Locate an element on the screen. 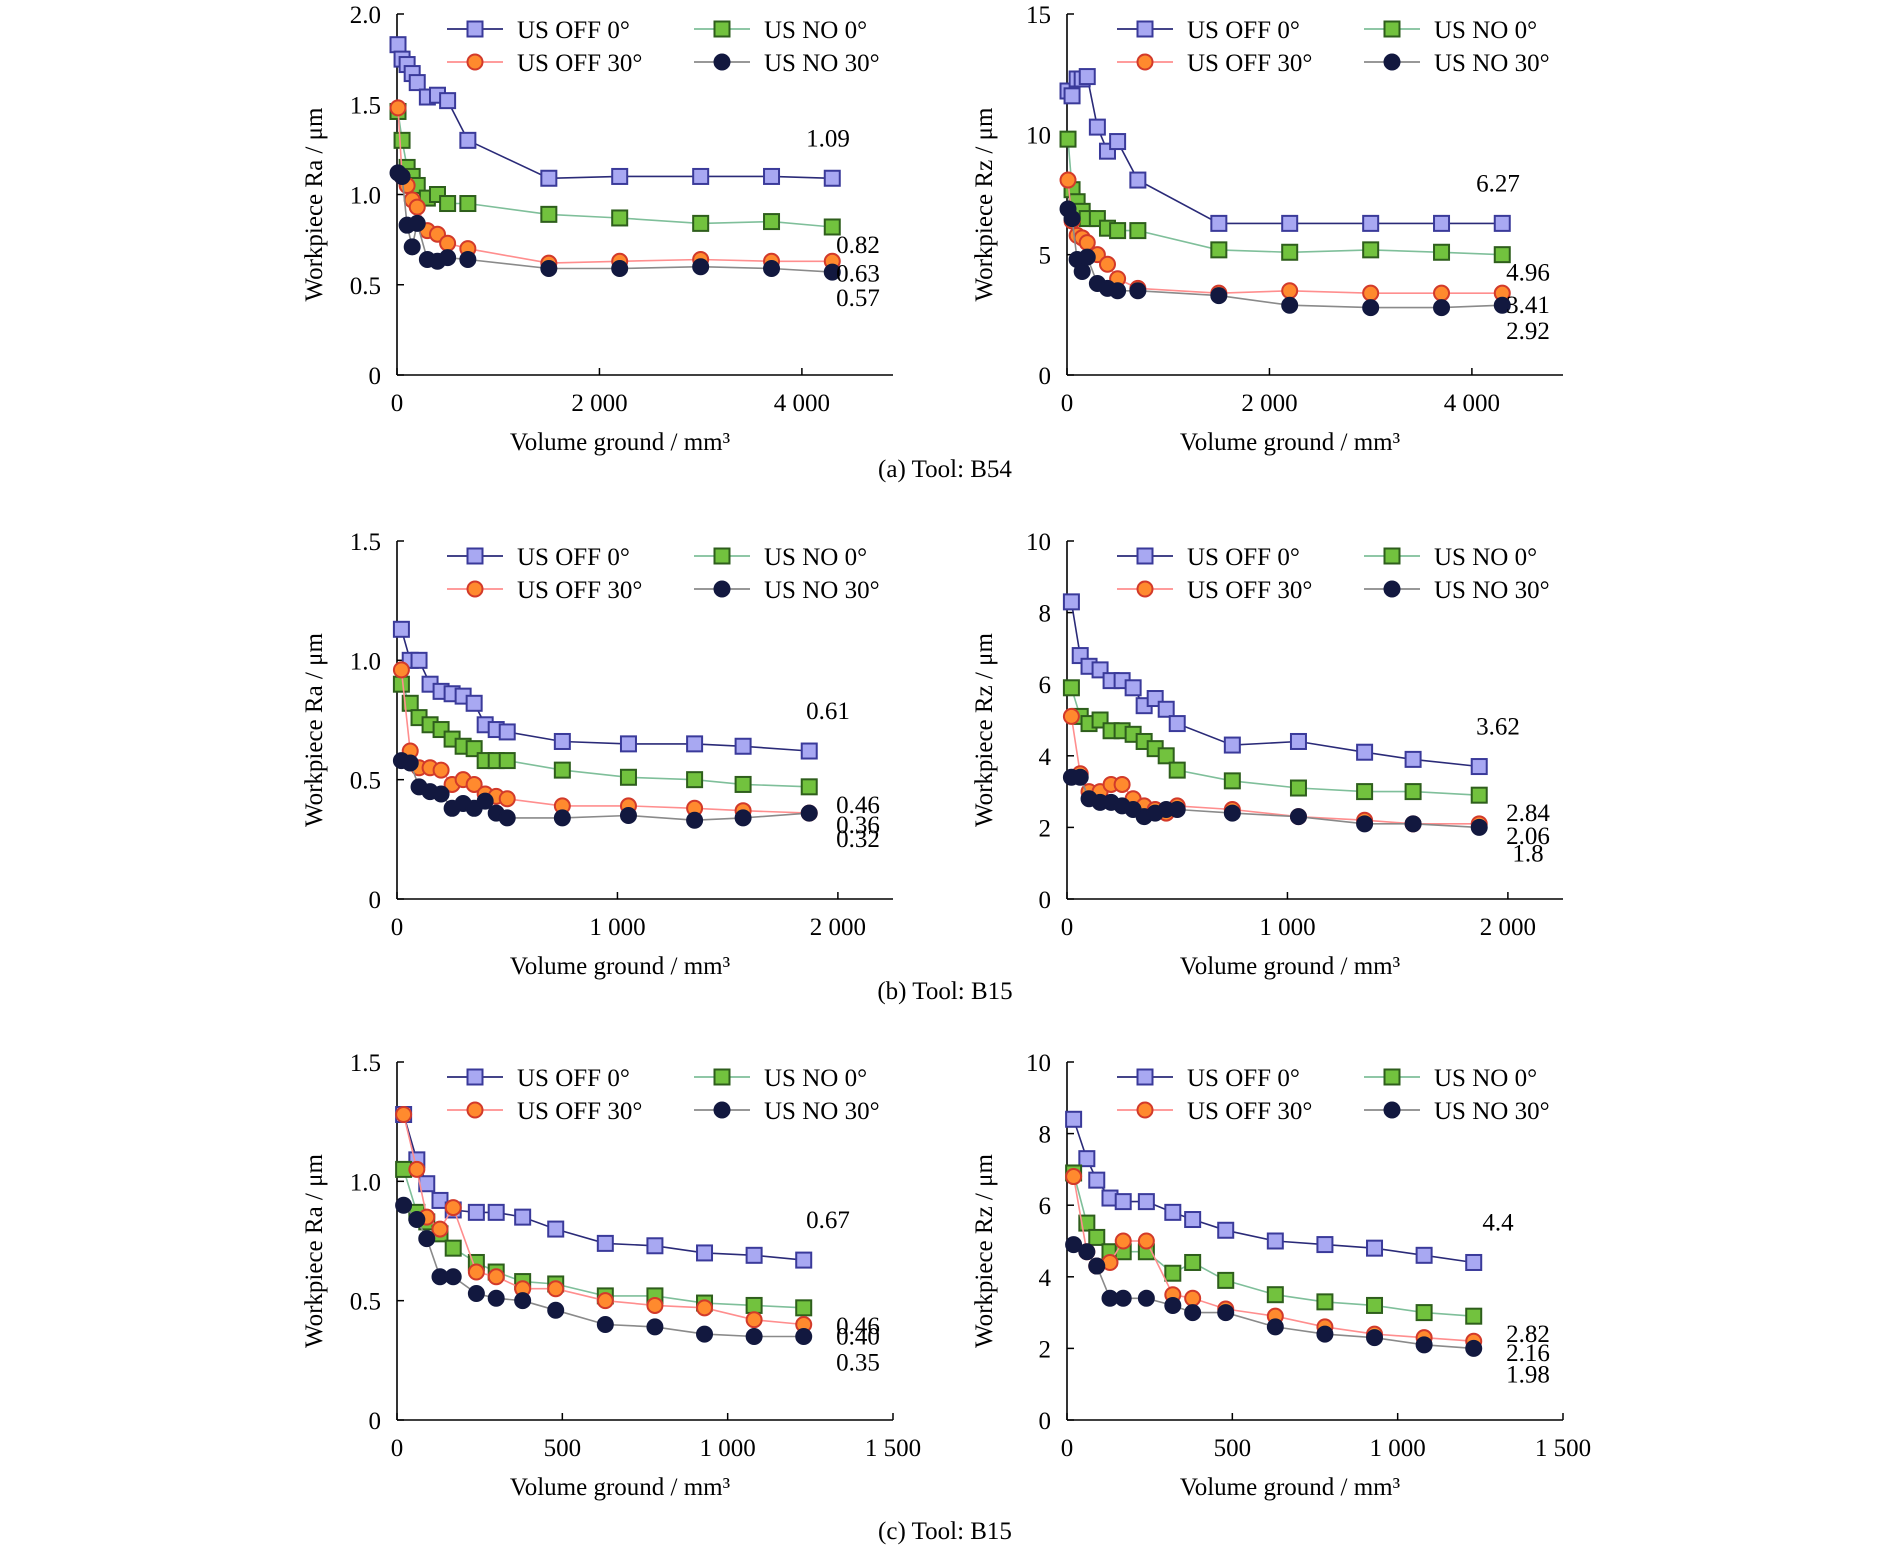 The height and width of the screenshot is (1552, 1890). legend-label: US NO 0° is located at coordinates (815, 30).